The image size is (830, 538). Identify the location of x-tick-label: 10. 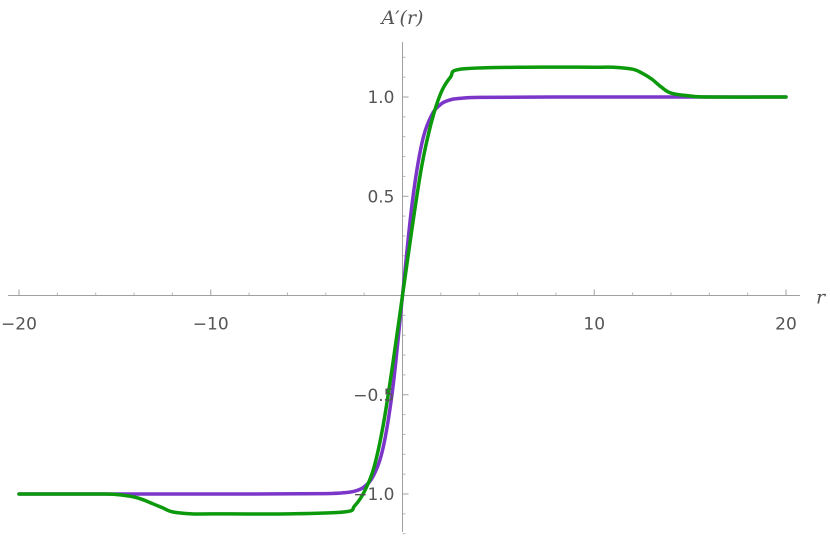
(594, 325).